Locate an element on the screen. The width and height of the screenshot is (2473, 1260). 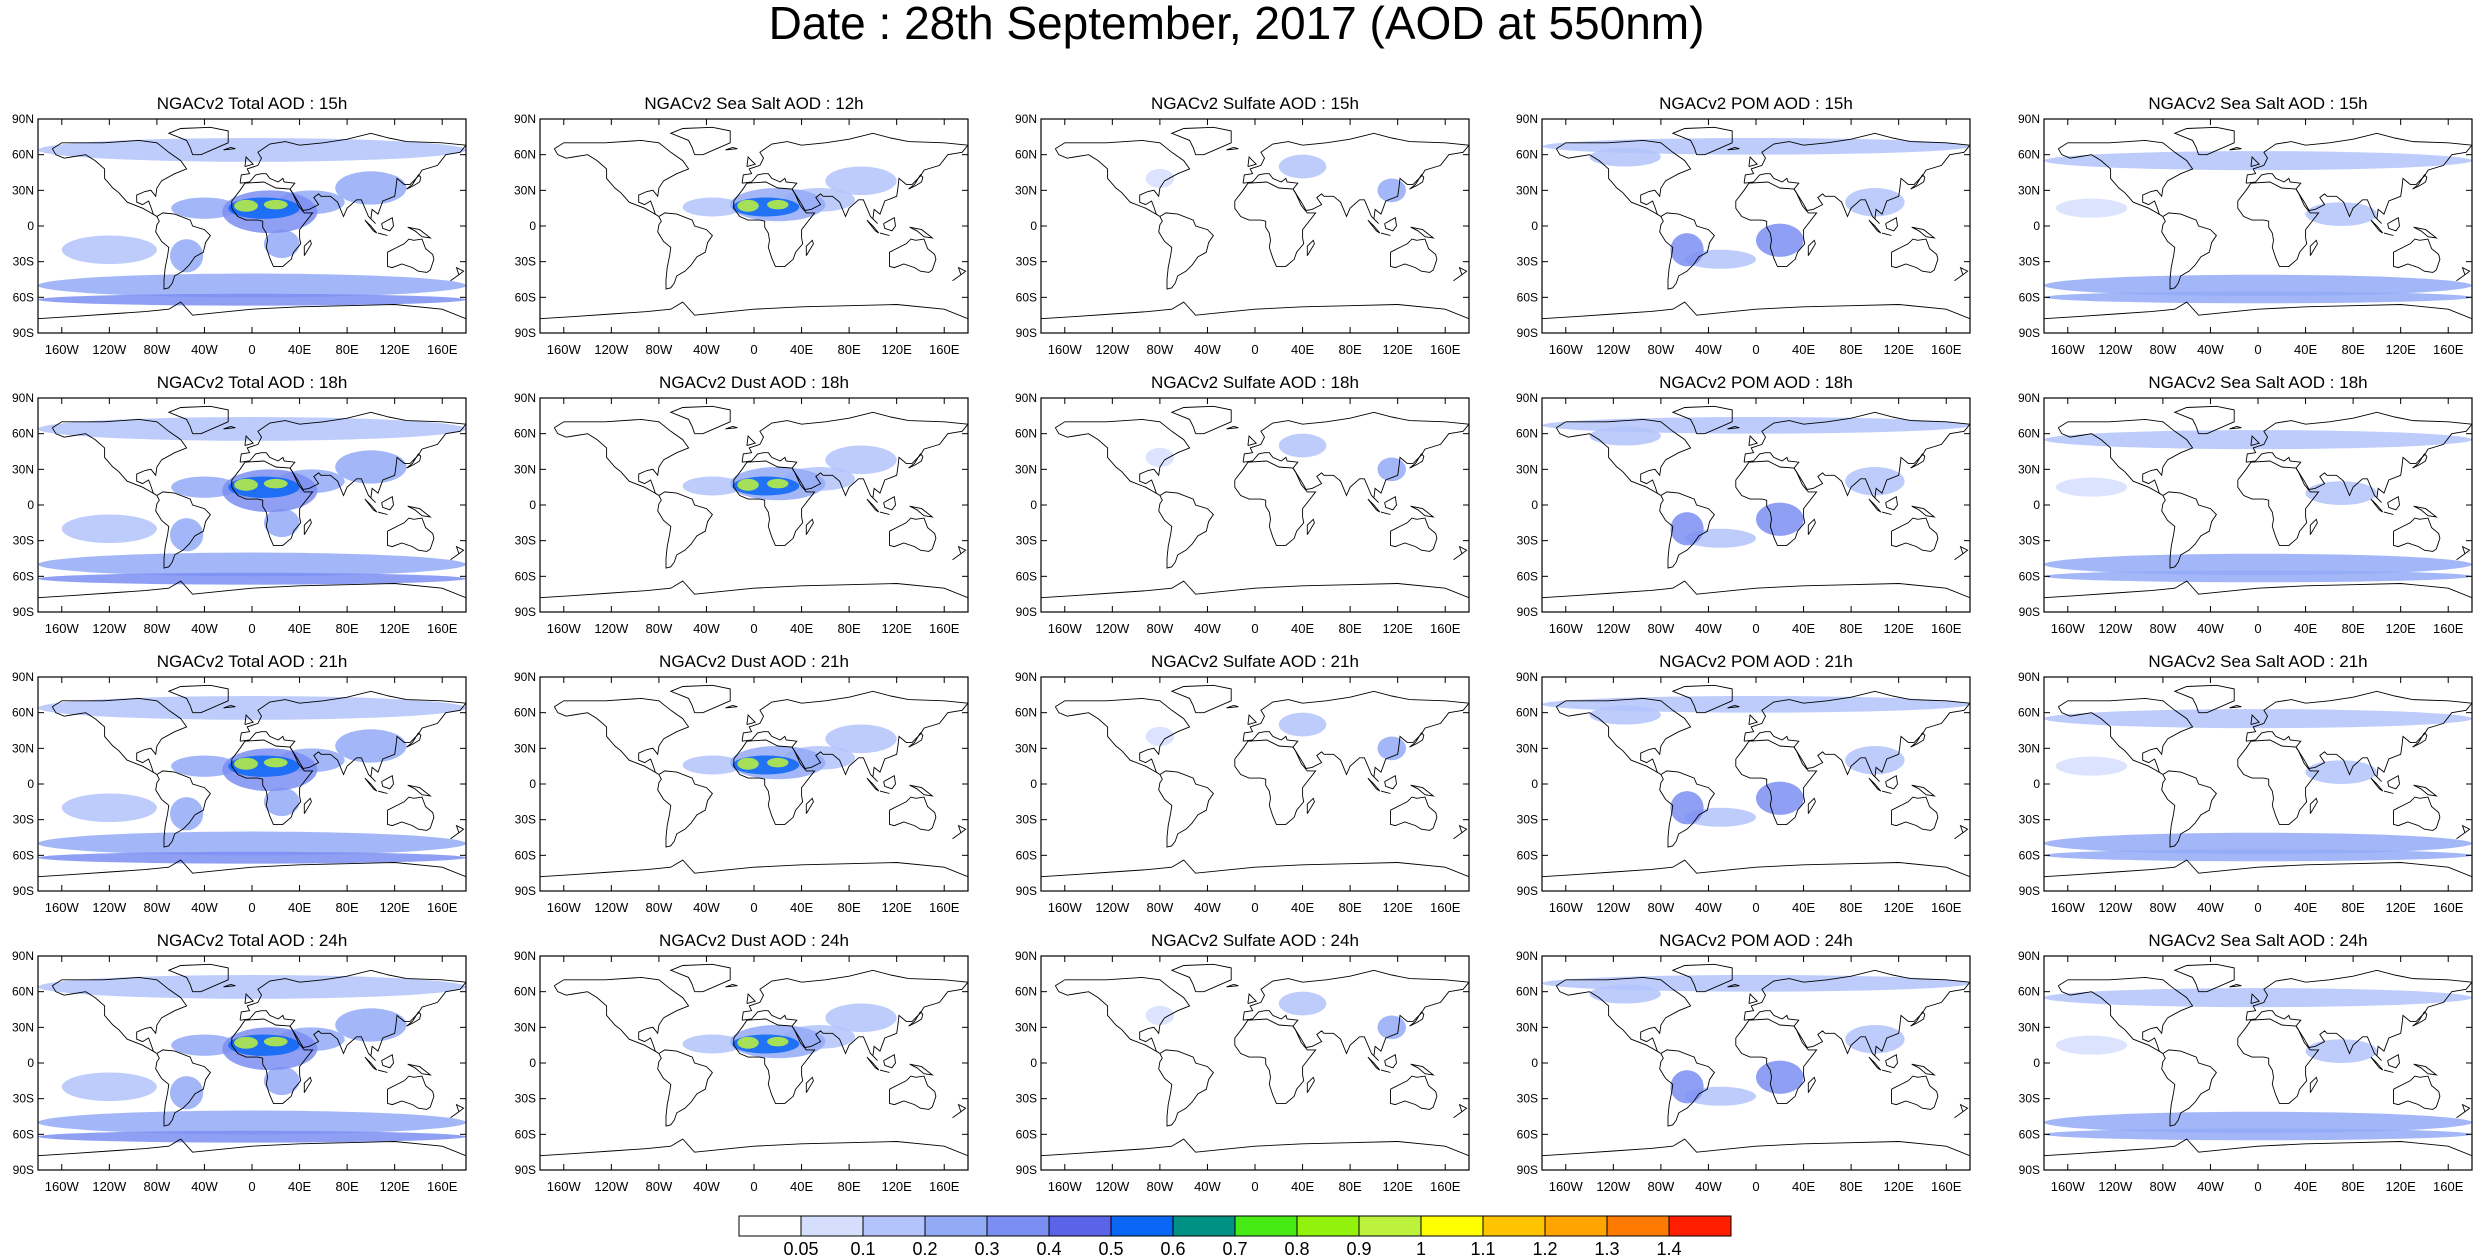
lat-tick-label: 30S is located at coordinates (2029, 1099).